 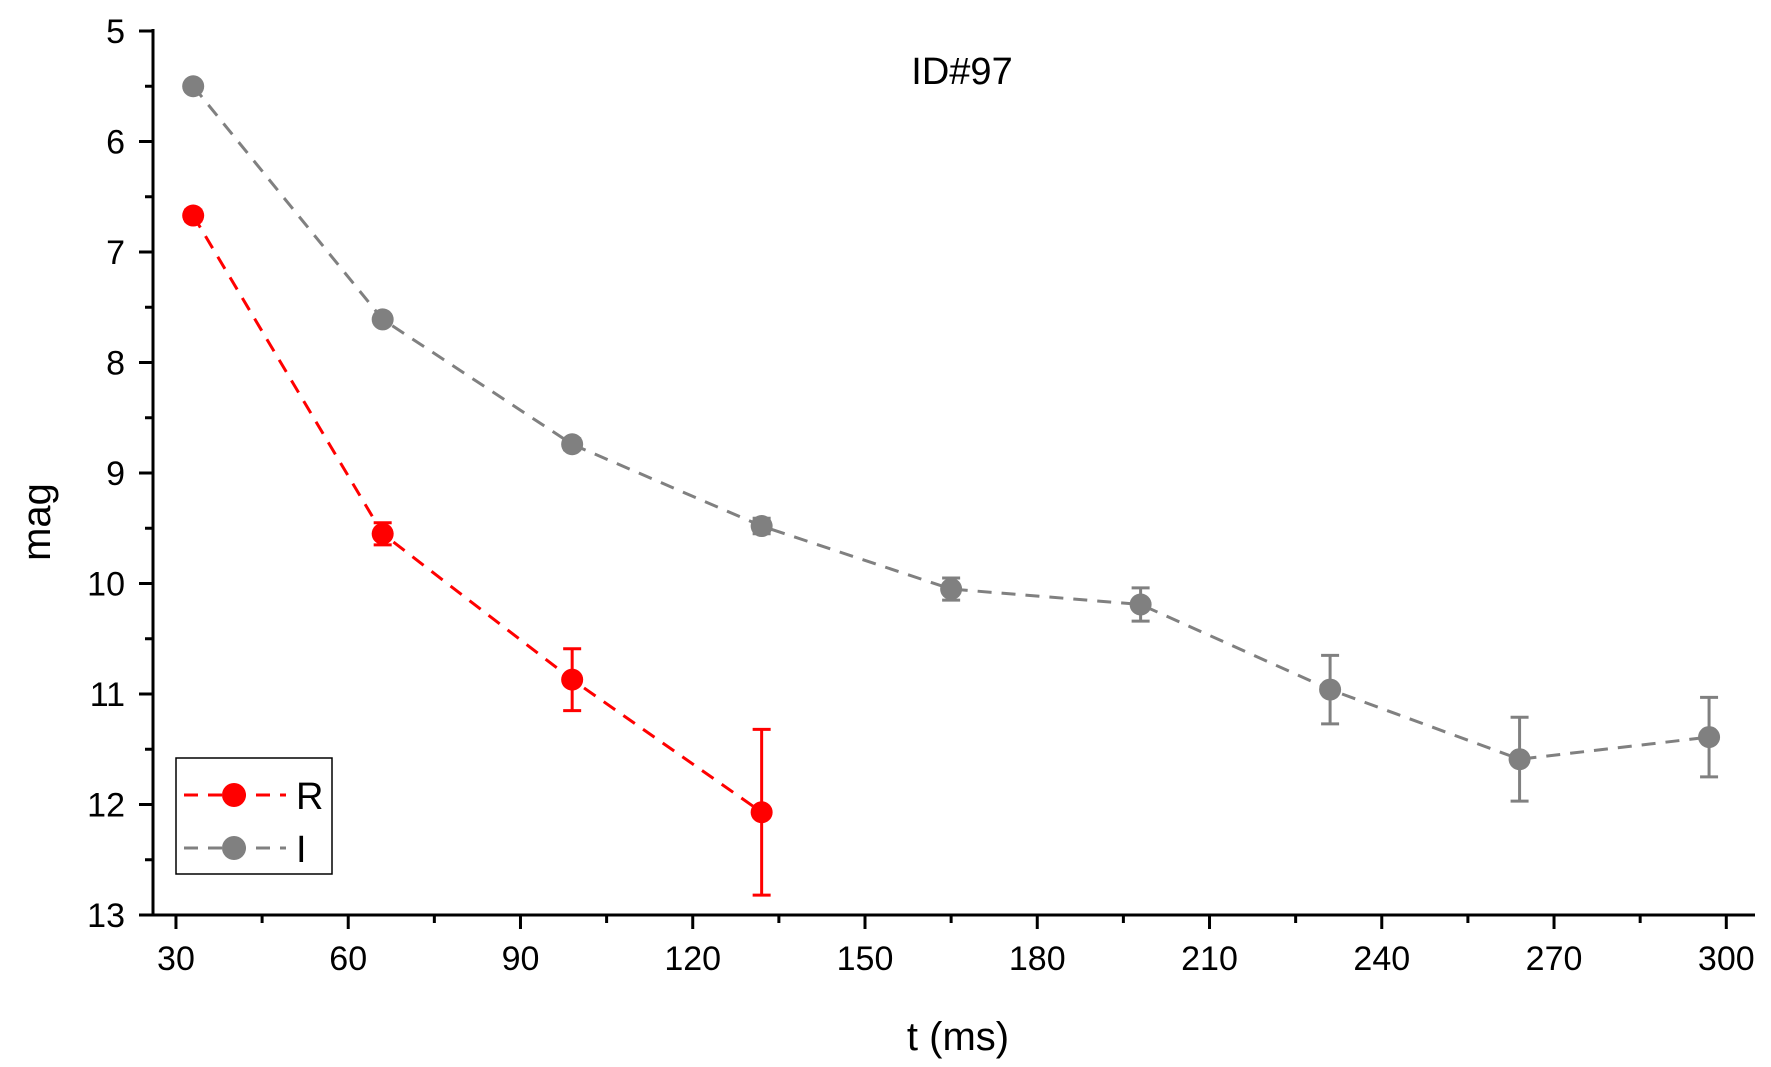 I want to click on legend-box, so click(x=254, y=816).